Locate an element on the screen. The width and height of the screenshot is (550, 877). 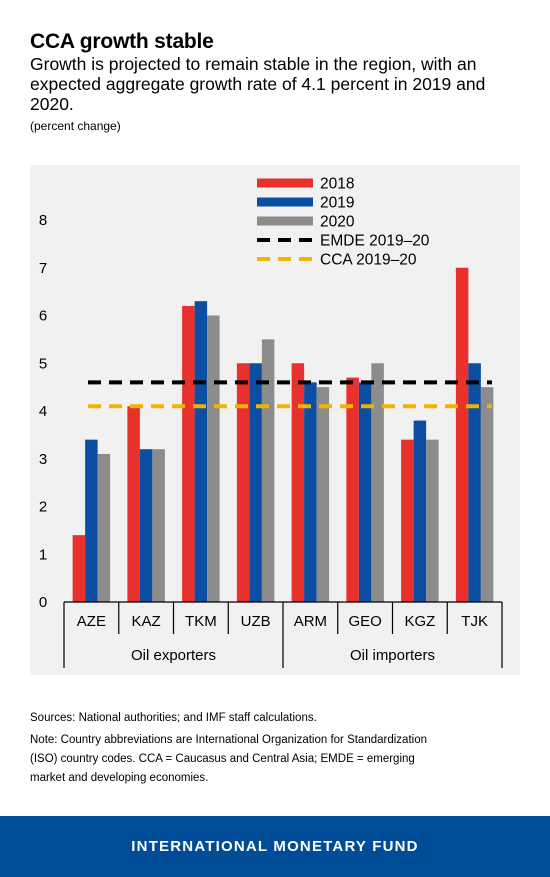
y-tick-label: 1 is located at coordinates (43, 554).